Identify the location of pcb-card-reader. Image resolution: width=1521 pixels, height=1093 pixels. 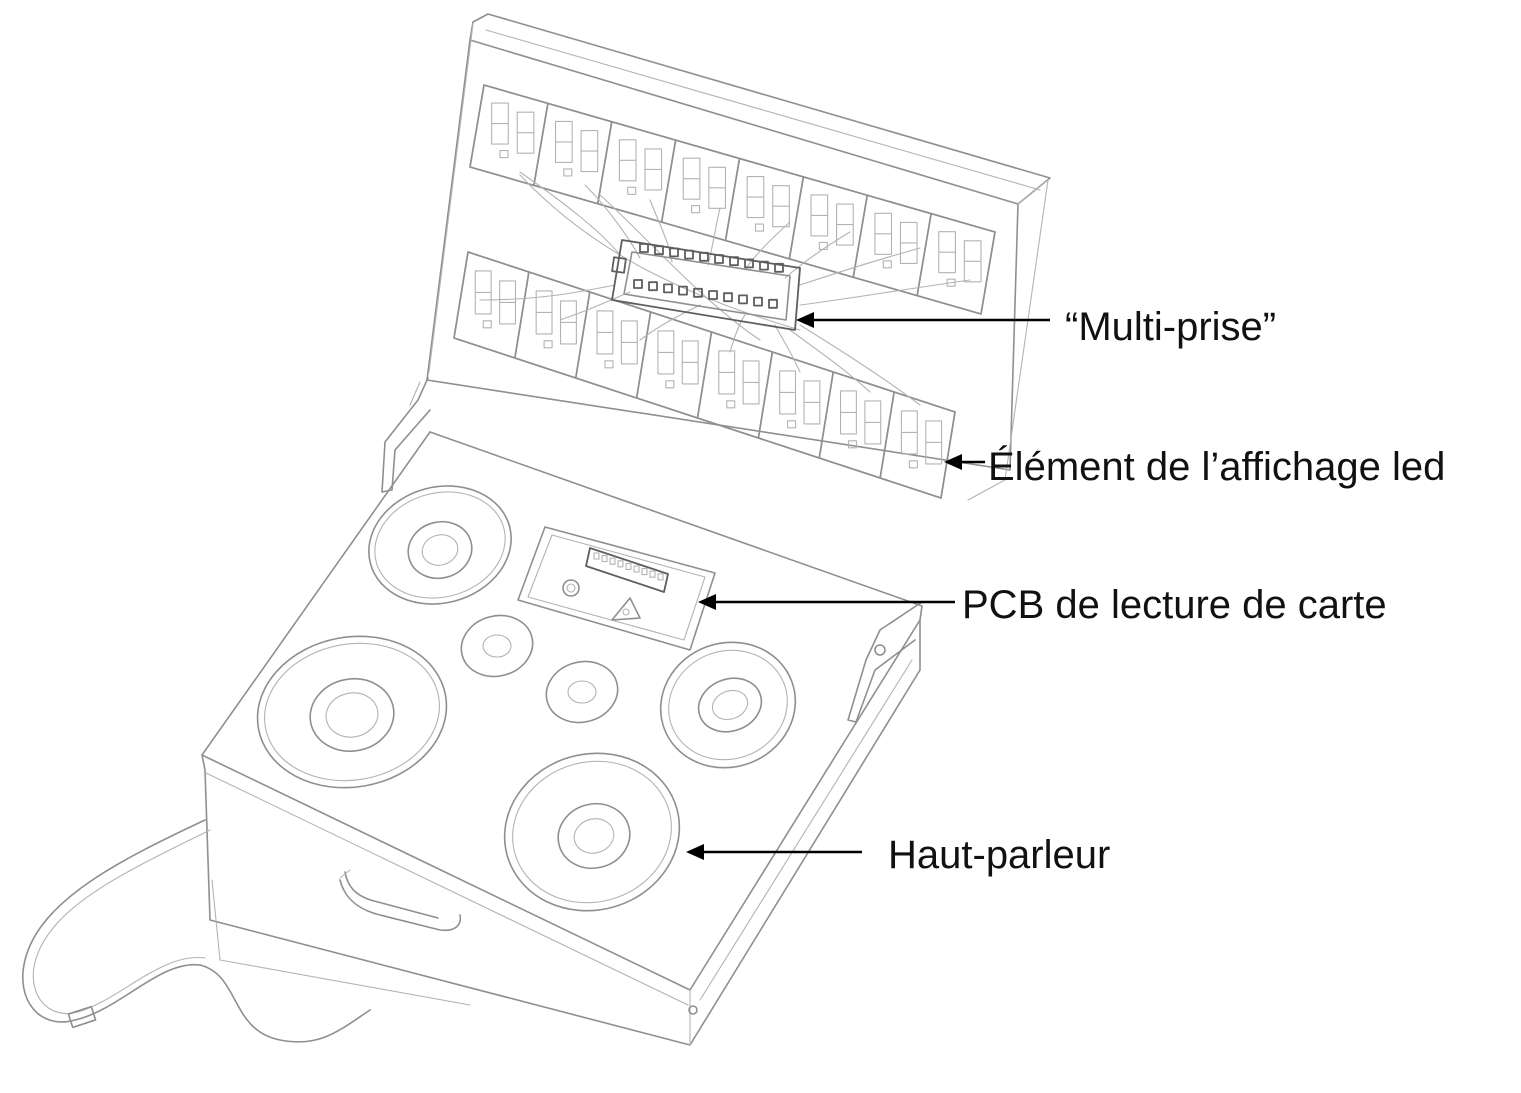
(616, 588).